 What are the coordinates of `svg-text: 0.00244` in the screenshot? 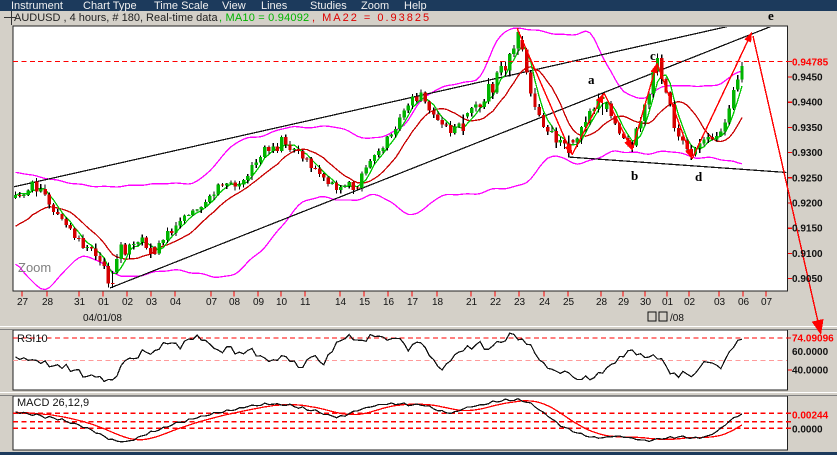 It's located at (810, 416).